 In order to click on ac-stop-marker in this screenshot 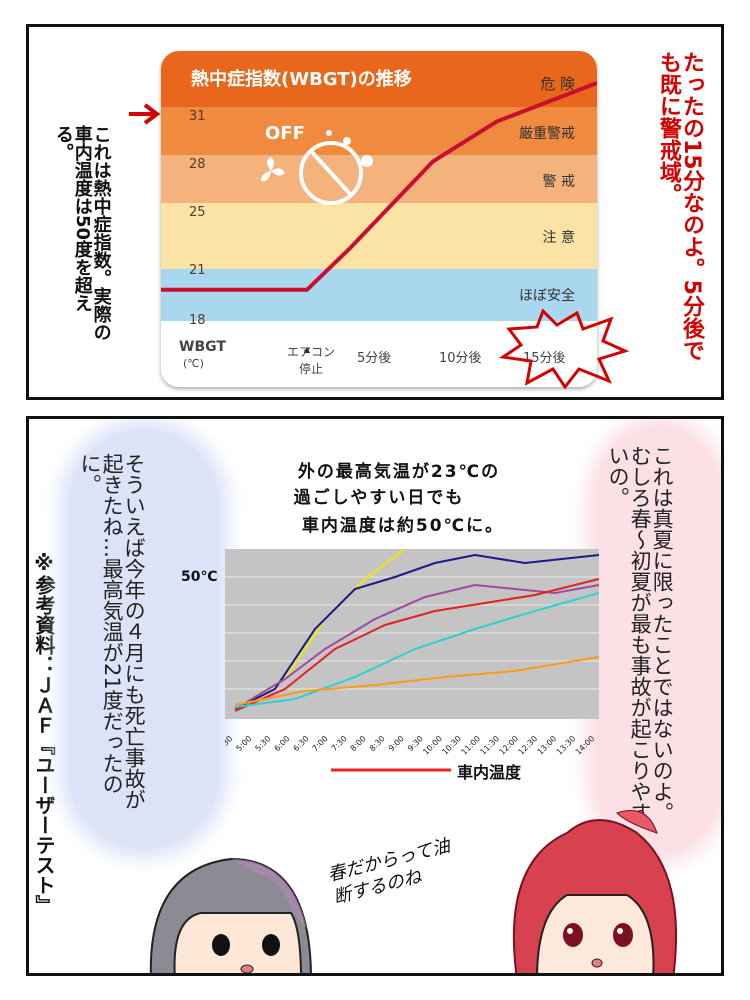, I will do `click(307, 350)`.